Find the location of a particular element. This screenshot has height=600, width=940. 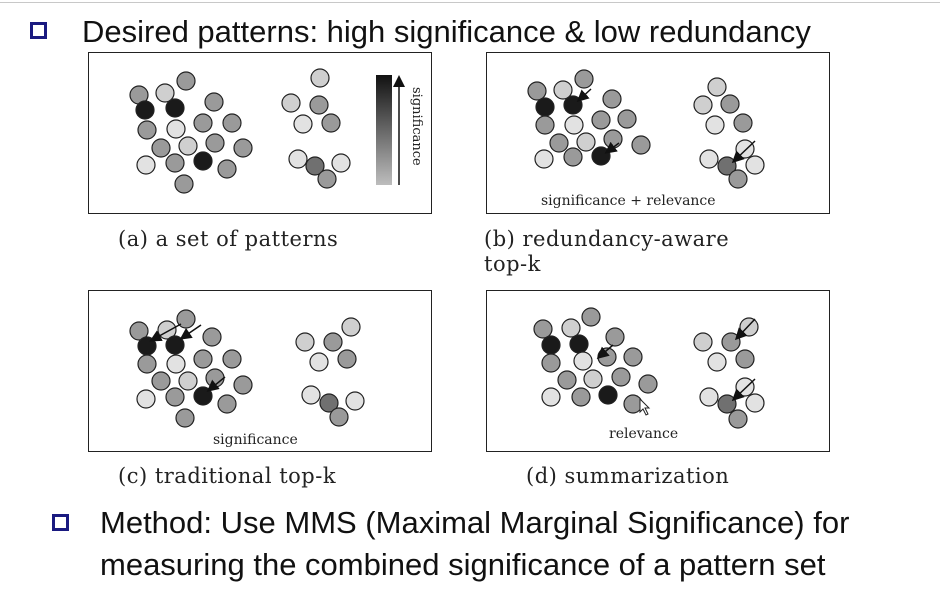

panel-c-figure is located at coordinates (247, 368).